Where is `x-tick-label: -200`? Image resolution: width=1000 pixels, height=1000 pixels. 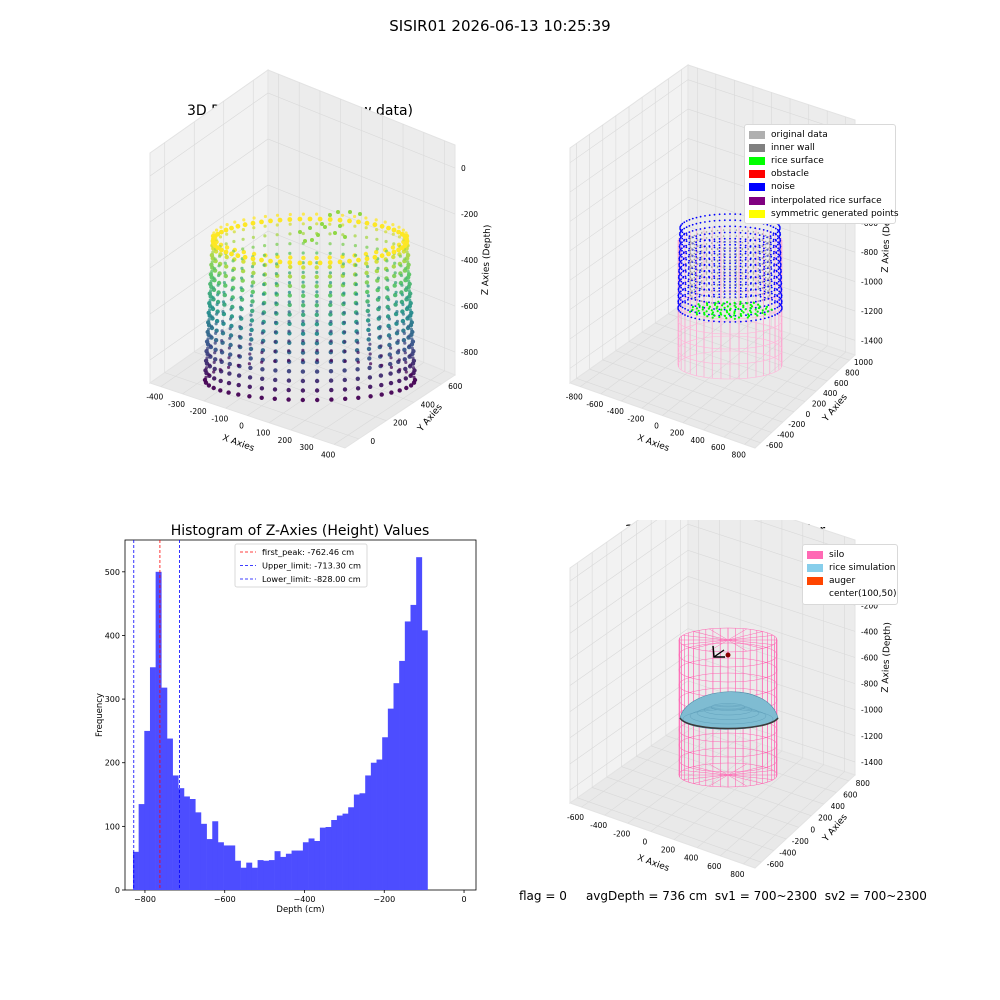
x-tick-label: -200 is located at coordinates (621, 833).